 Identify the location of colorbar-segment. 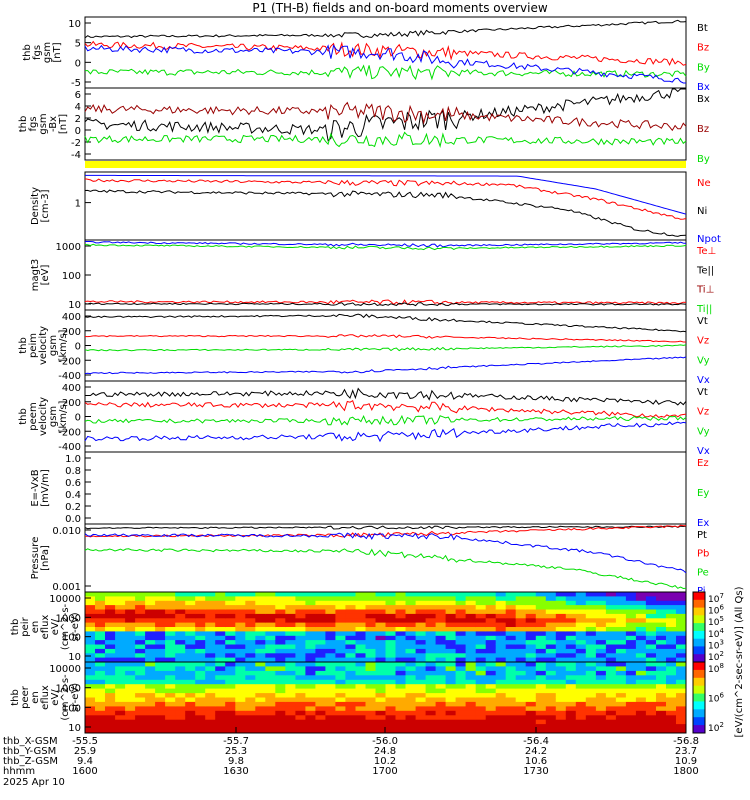
(699, 666).